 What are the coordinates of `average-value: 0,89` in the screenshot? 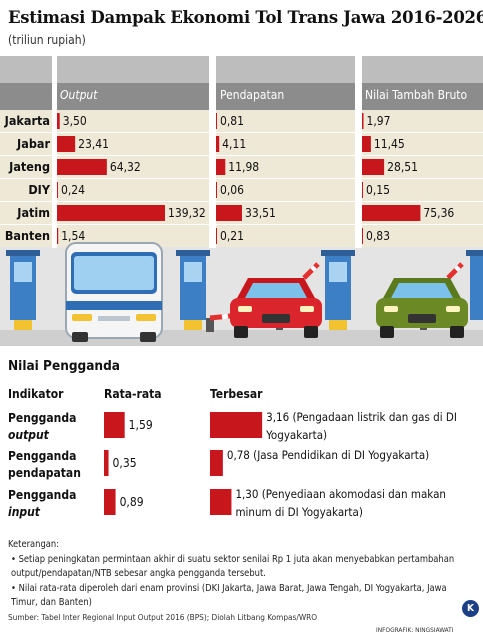 It's located at (131, 502).